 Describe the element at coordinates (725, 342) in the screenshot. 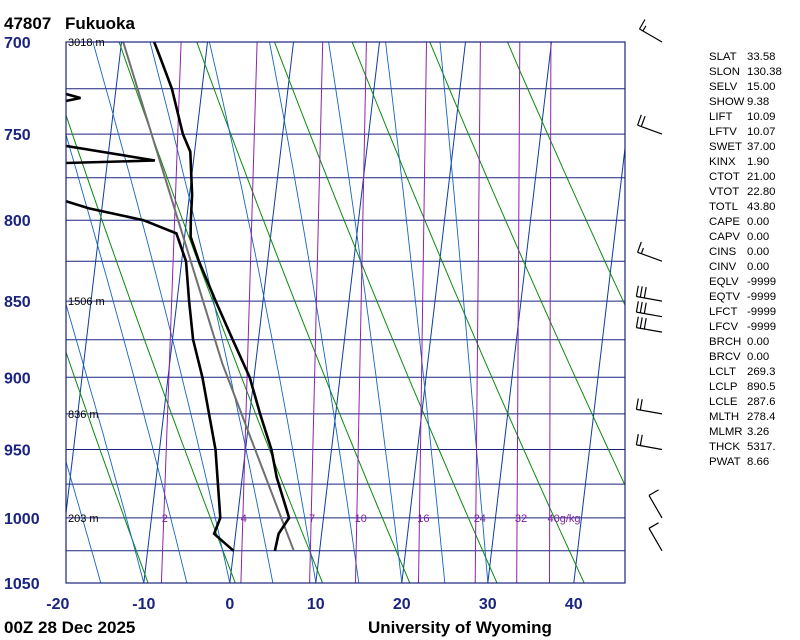

I see `index-key: BRCH` at that location.